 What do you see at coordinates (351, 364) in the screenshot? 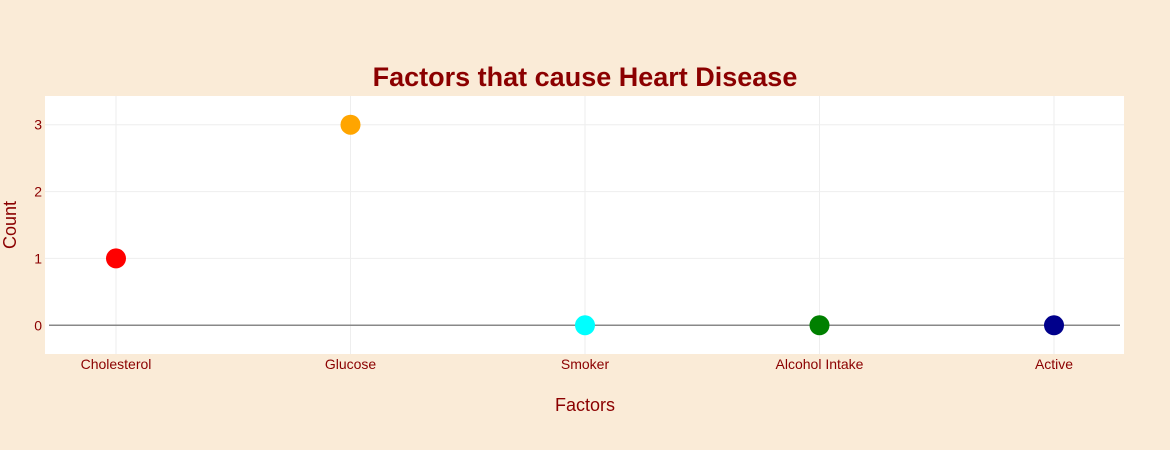
I see `x-tick-label: Glucose` at bounding box center [351, 364].